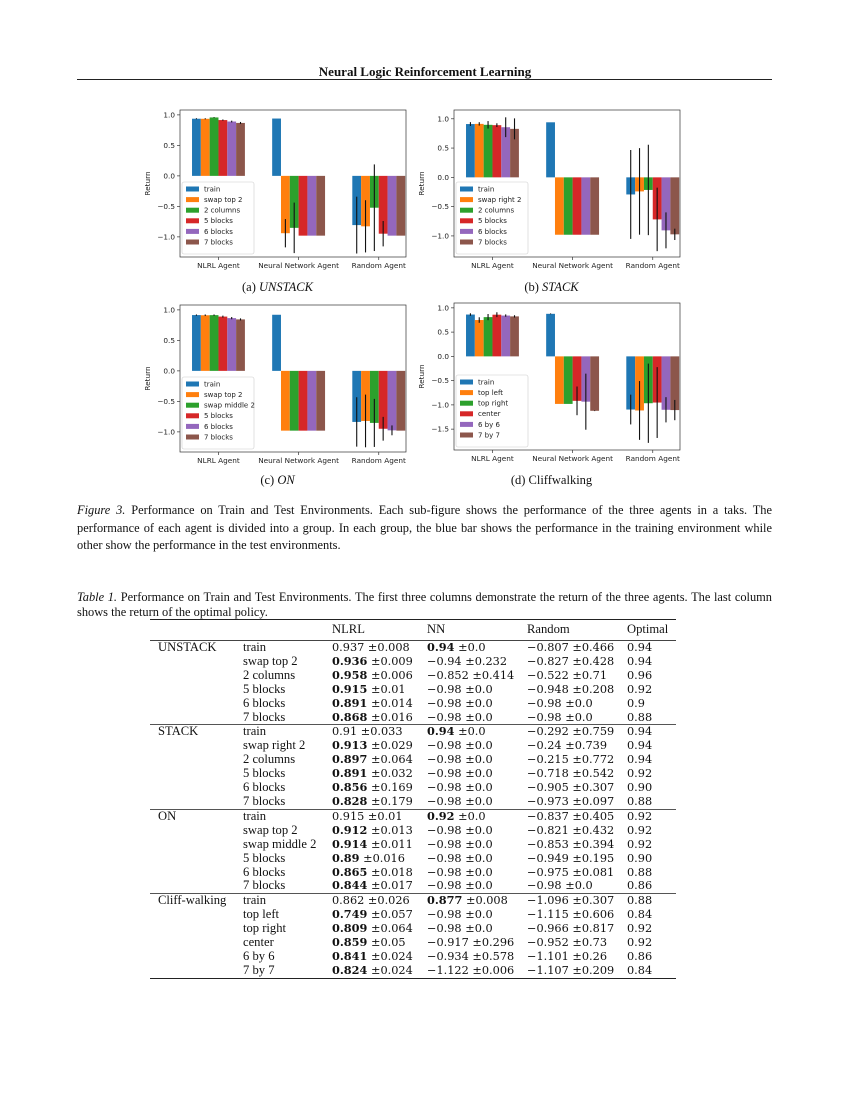  What do you see at coordinates (477, 900) in the screenshot?
I see `nn-cell: 0.8770.008` at bounding box center [477, 900].